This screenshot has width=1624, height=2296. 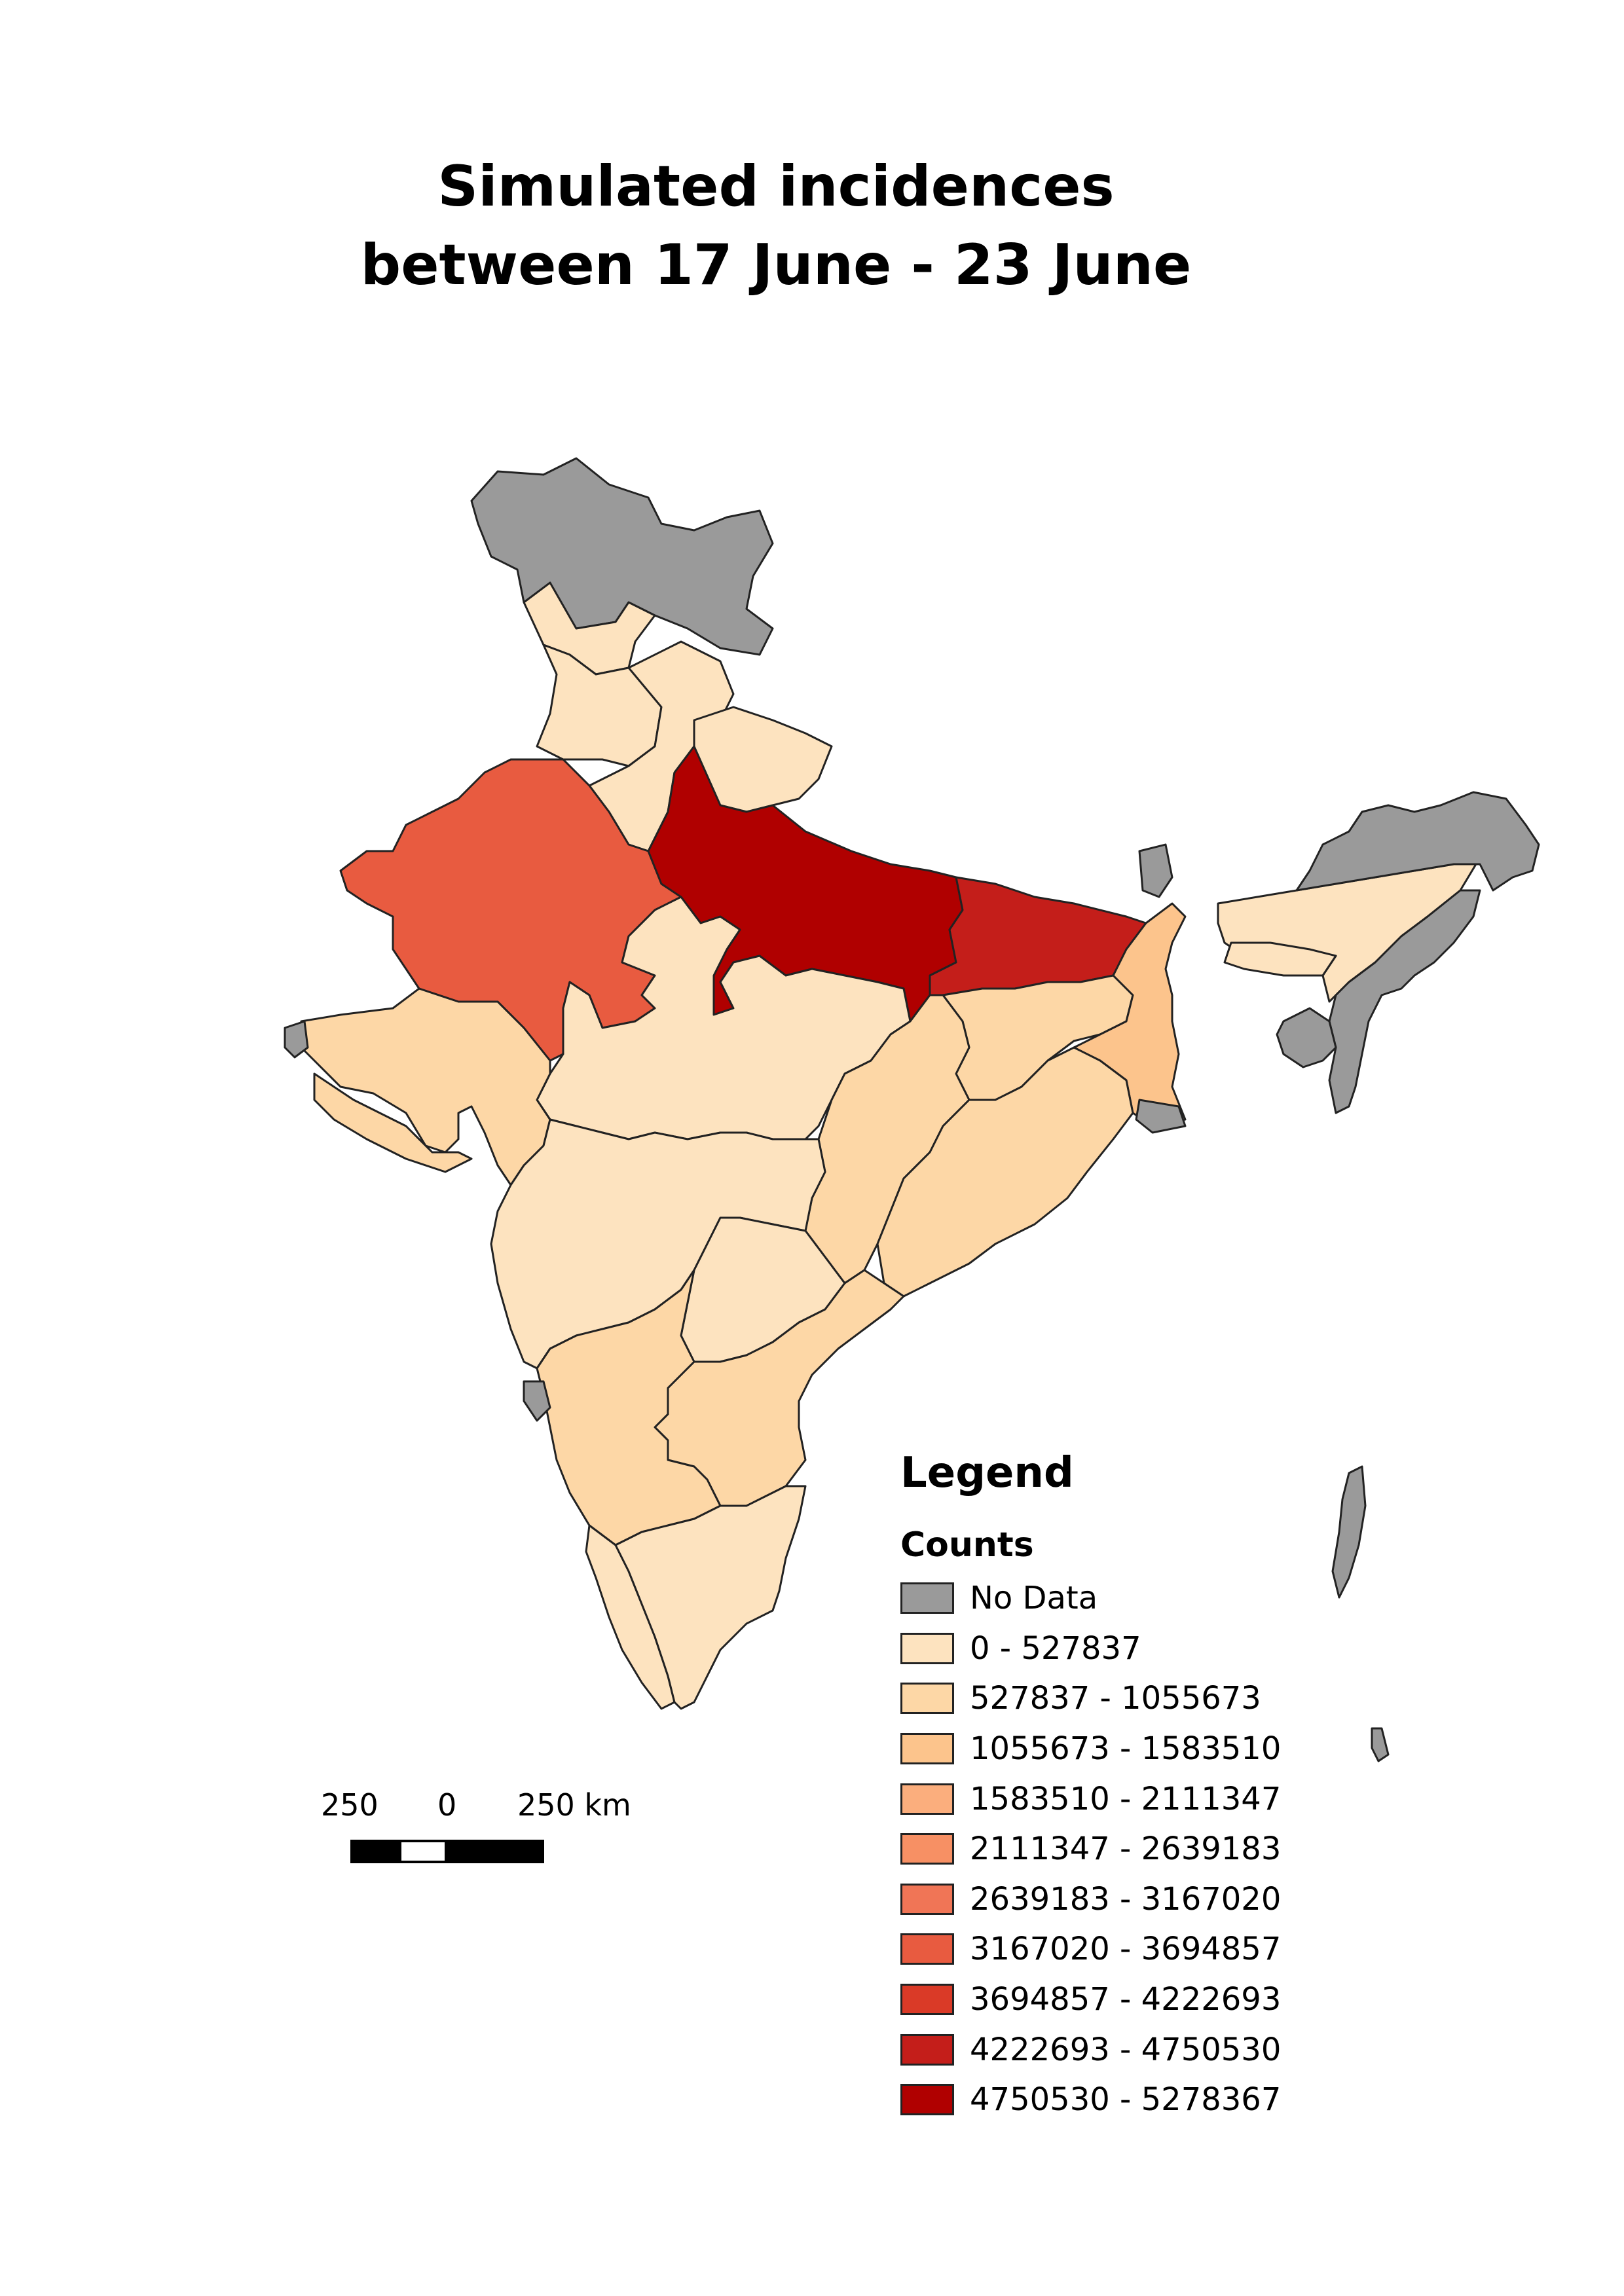 I want to click on map-title-line2: between 17 June - 23 June, so click(x=776, y=265).